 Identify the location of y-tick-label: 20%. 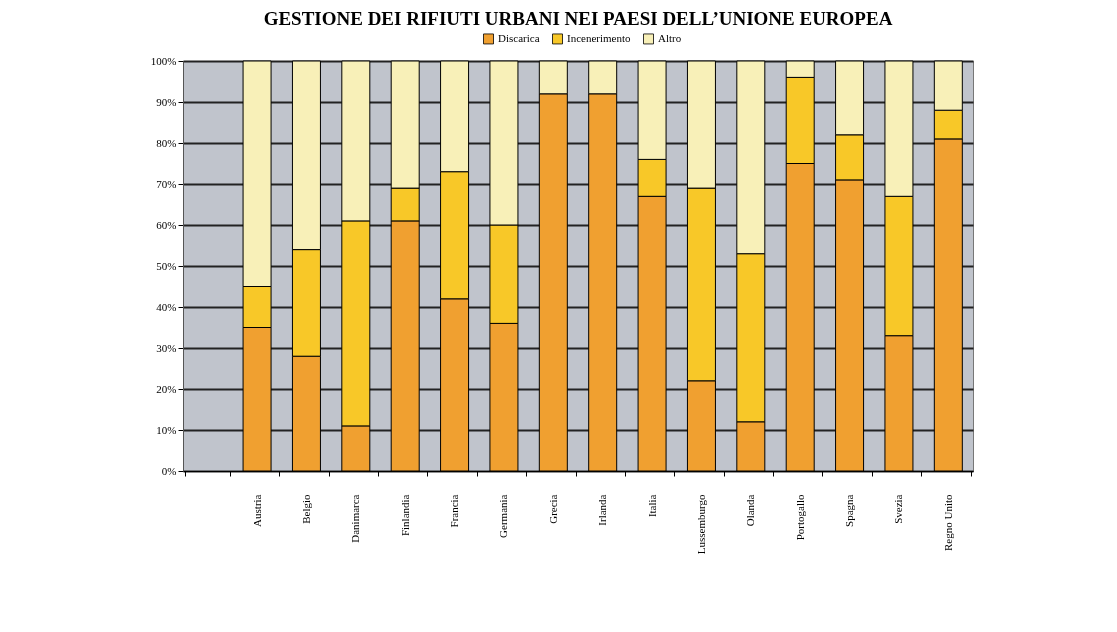
(166, 388).